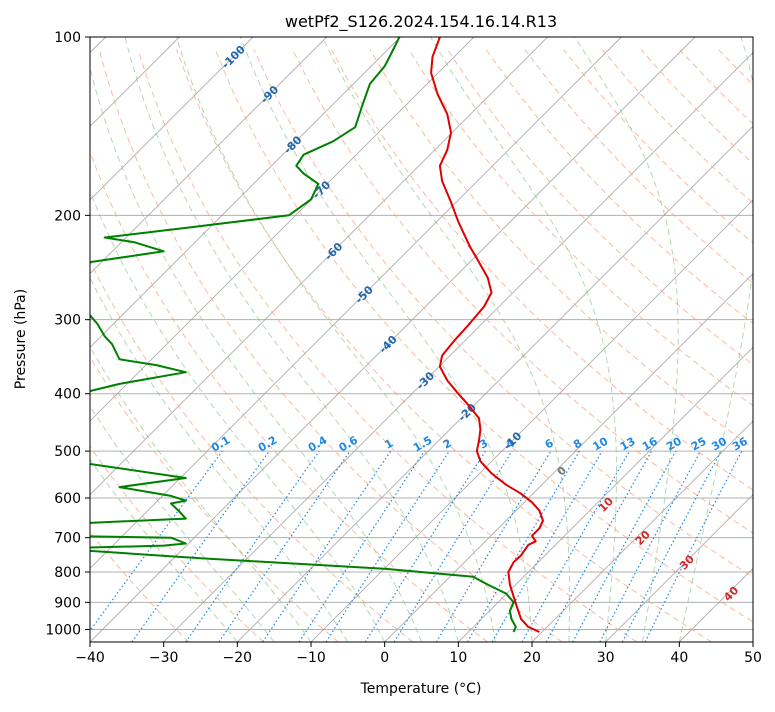  What do you see at coordinates (21, 339) in the screenshot?
I see `y-axis-label: Pressure (hPa)` at bounding box center [21, 339].